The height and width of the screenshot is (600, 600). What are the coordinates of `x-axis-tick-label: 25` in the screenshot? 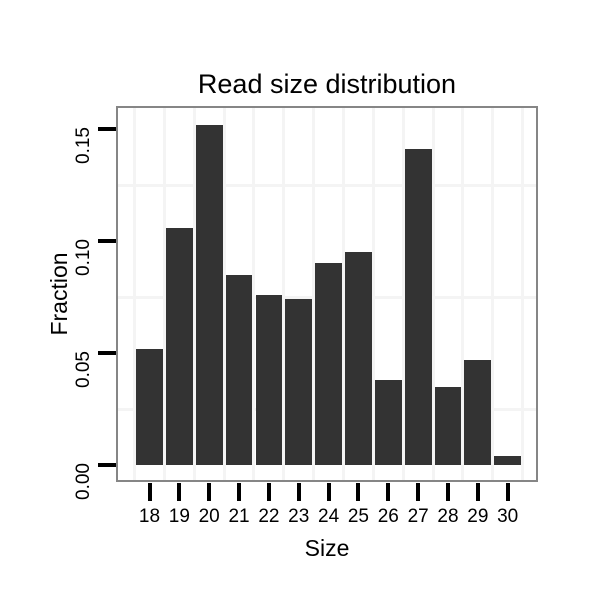 It's located at (358, 516).